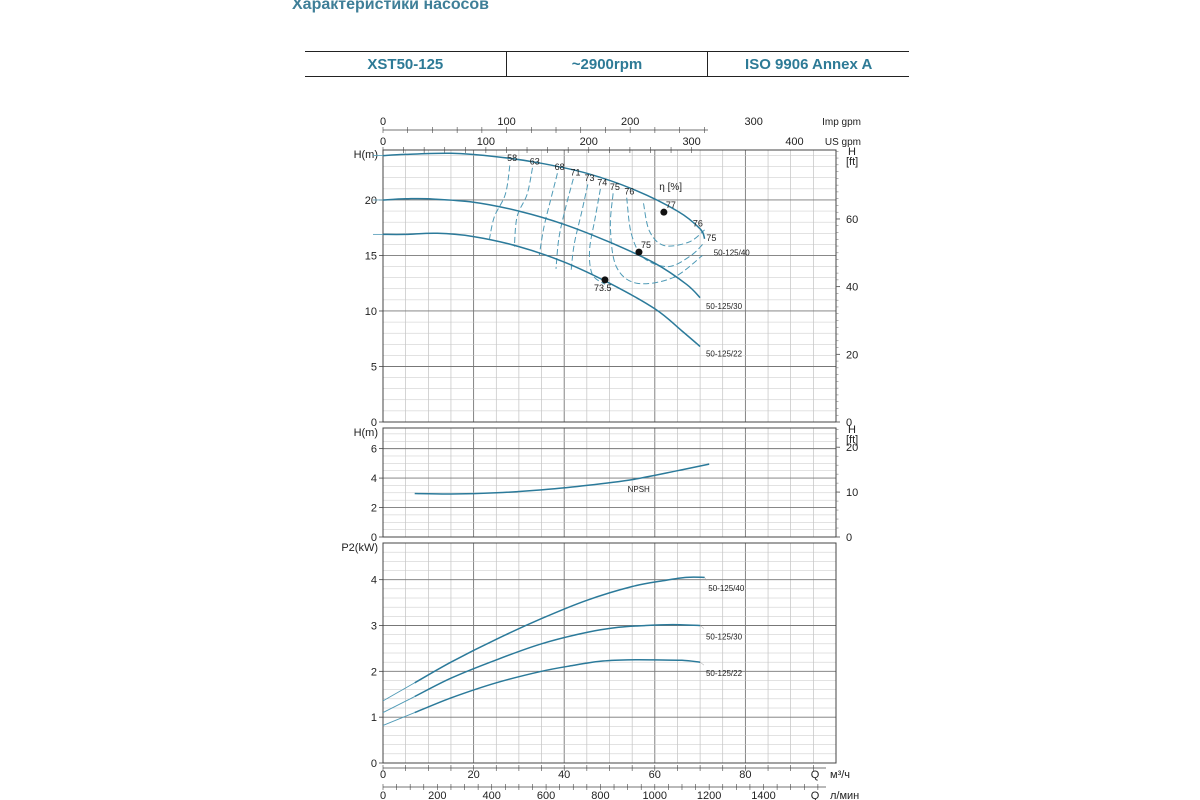  I want to click on y-right-tick-label: 60, so click(852, 220).